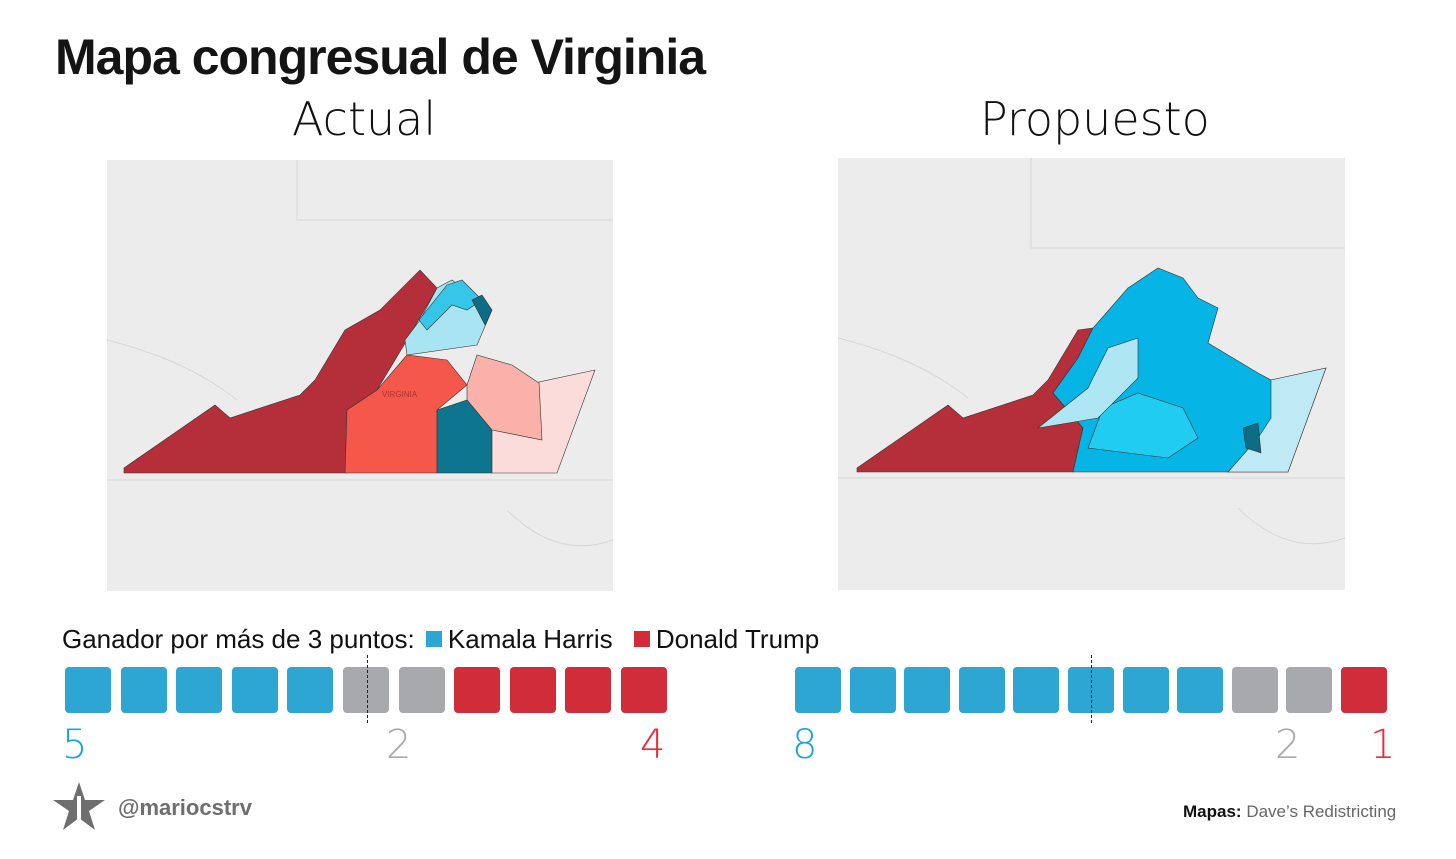 This screenshot has width=1456, height=859. I want to click on proposed-heading: Propuesto, so click(1095, 119).